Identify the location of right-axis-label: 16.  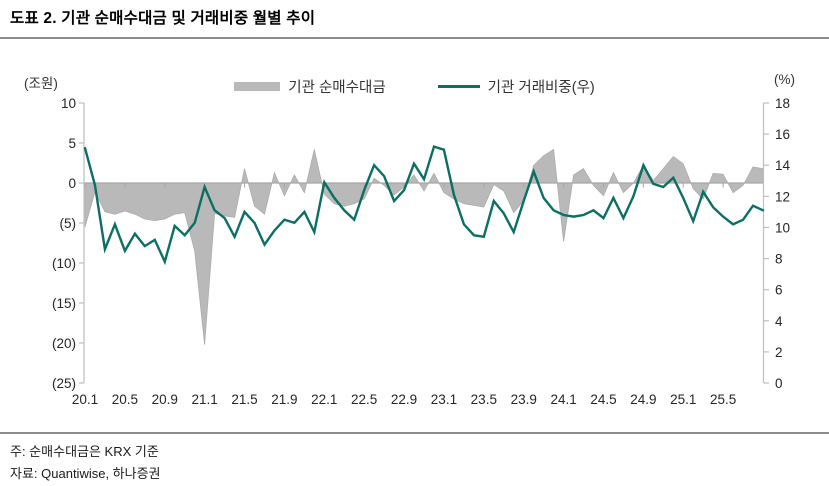
(782, 134).